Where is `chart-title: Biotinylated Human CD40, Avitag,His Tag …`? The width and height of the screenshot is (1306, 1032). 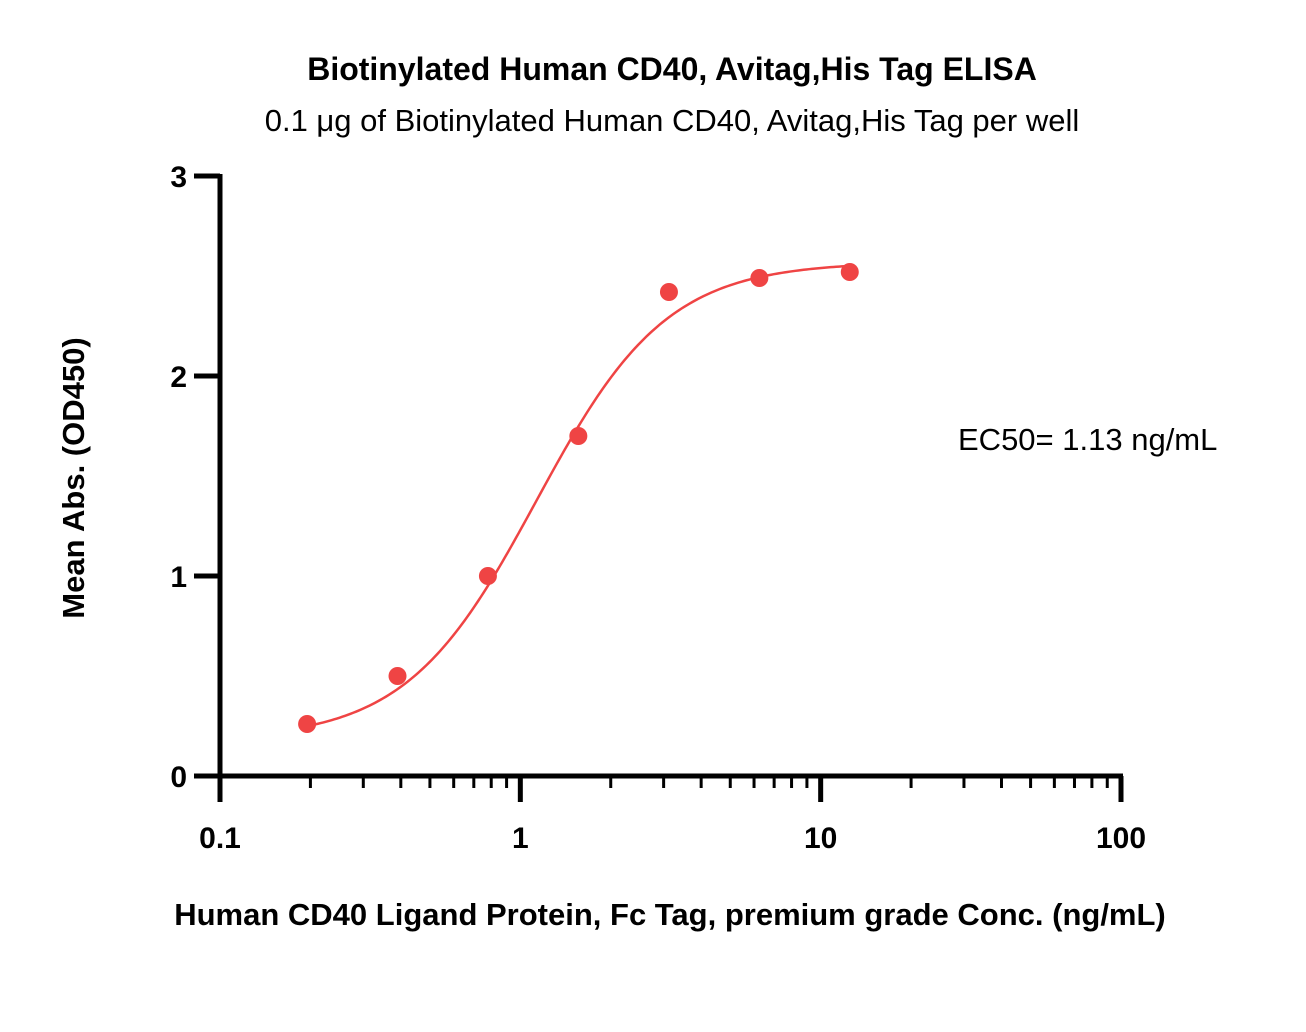
chart-title: Biotinylated Human CD40, Avitag,His Tag … is located at coordinates (672, 69).